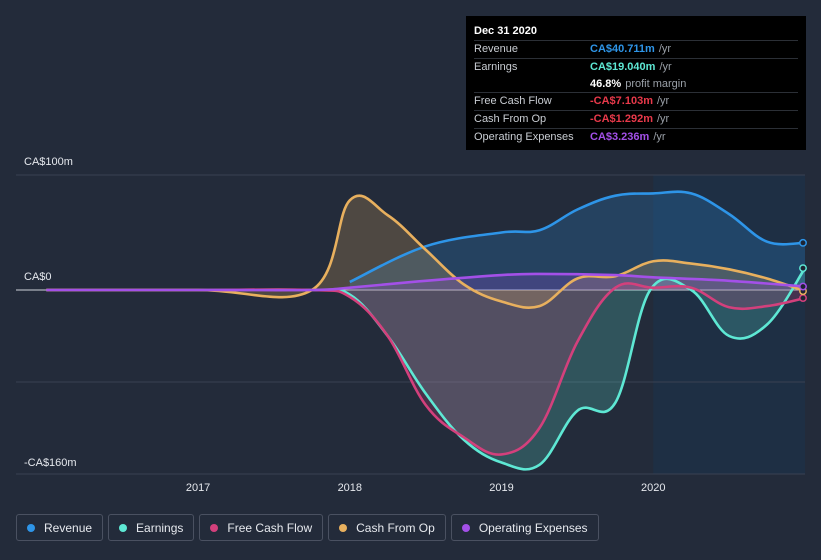 This screenshot has height=560, width=821. Describe the element at coordinates (656, 83) in the screenshot. I see `tooltip-row-unit: profit margin` at that location.